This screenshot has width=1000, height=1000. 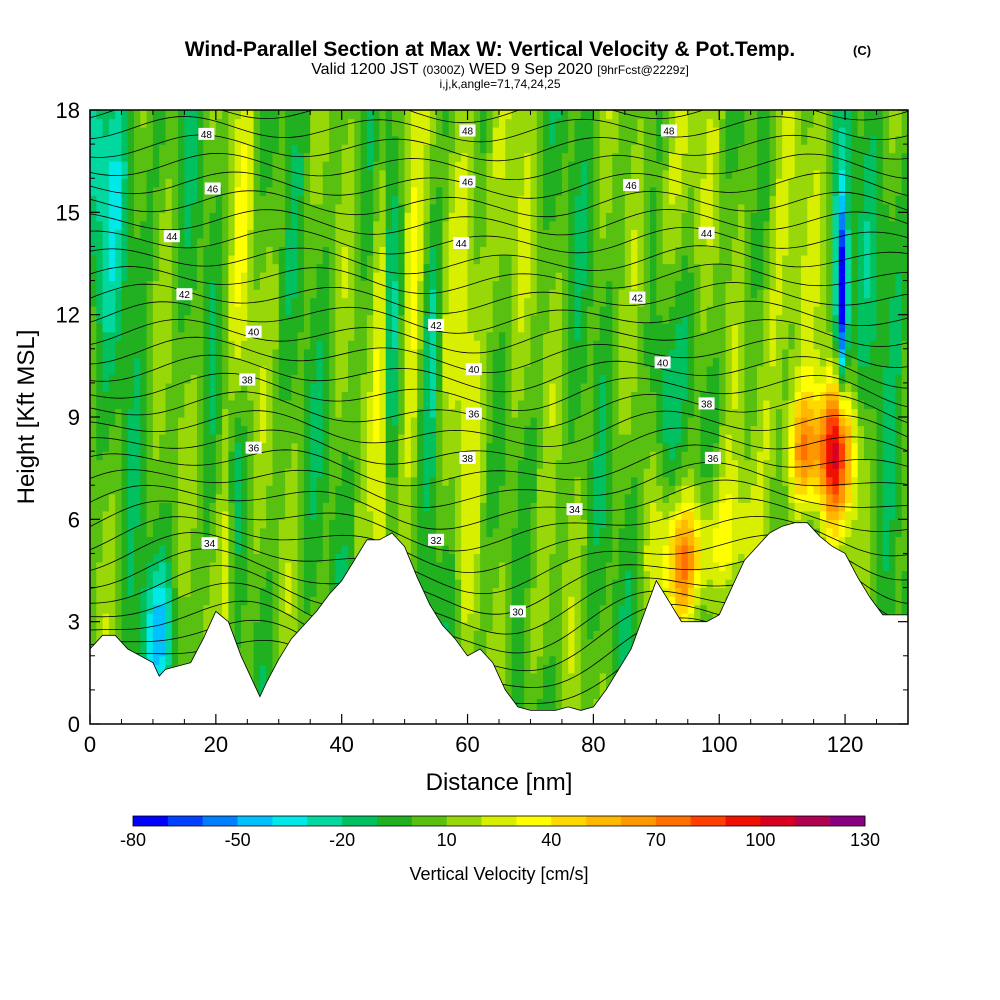 I want to click on colorbar: -80 -50 -20 10 40 70 100 130, so click(x=500, y=832).